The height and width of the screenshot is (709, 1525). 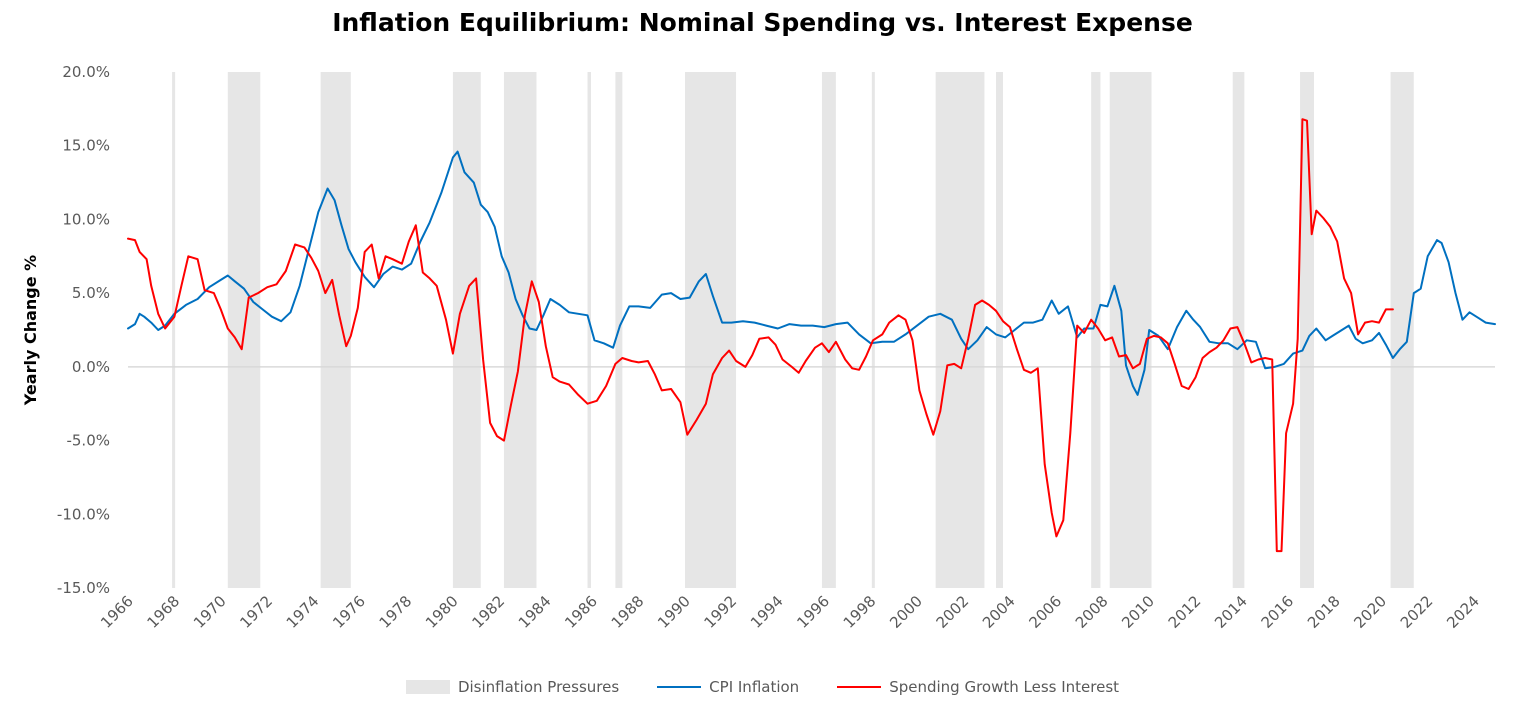 What do you see at coordinates (535, 612) in the screenshot?
I see `x-tick-label: 1984` at bounding box center [535, 612].